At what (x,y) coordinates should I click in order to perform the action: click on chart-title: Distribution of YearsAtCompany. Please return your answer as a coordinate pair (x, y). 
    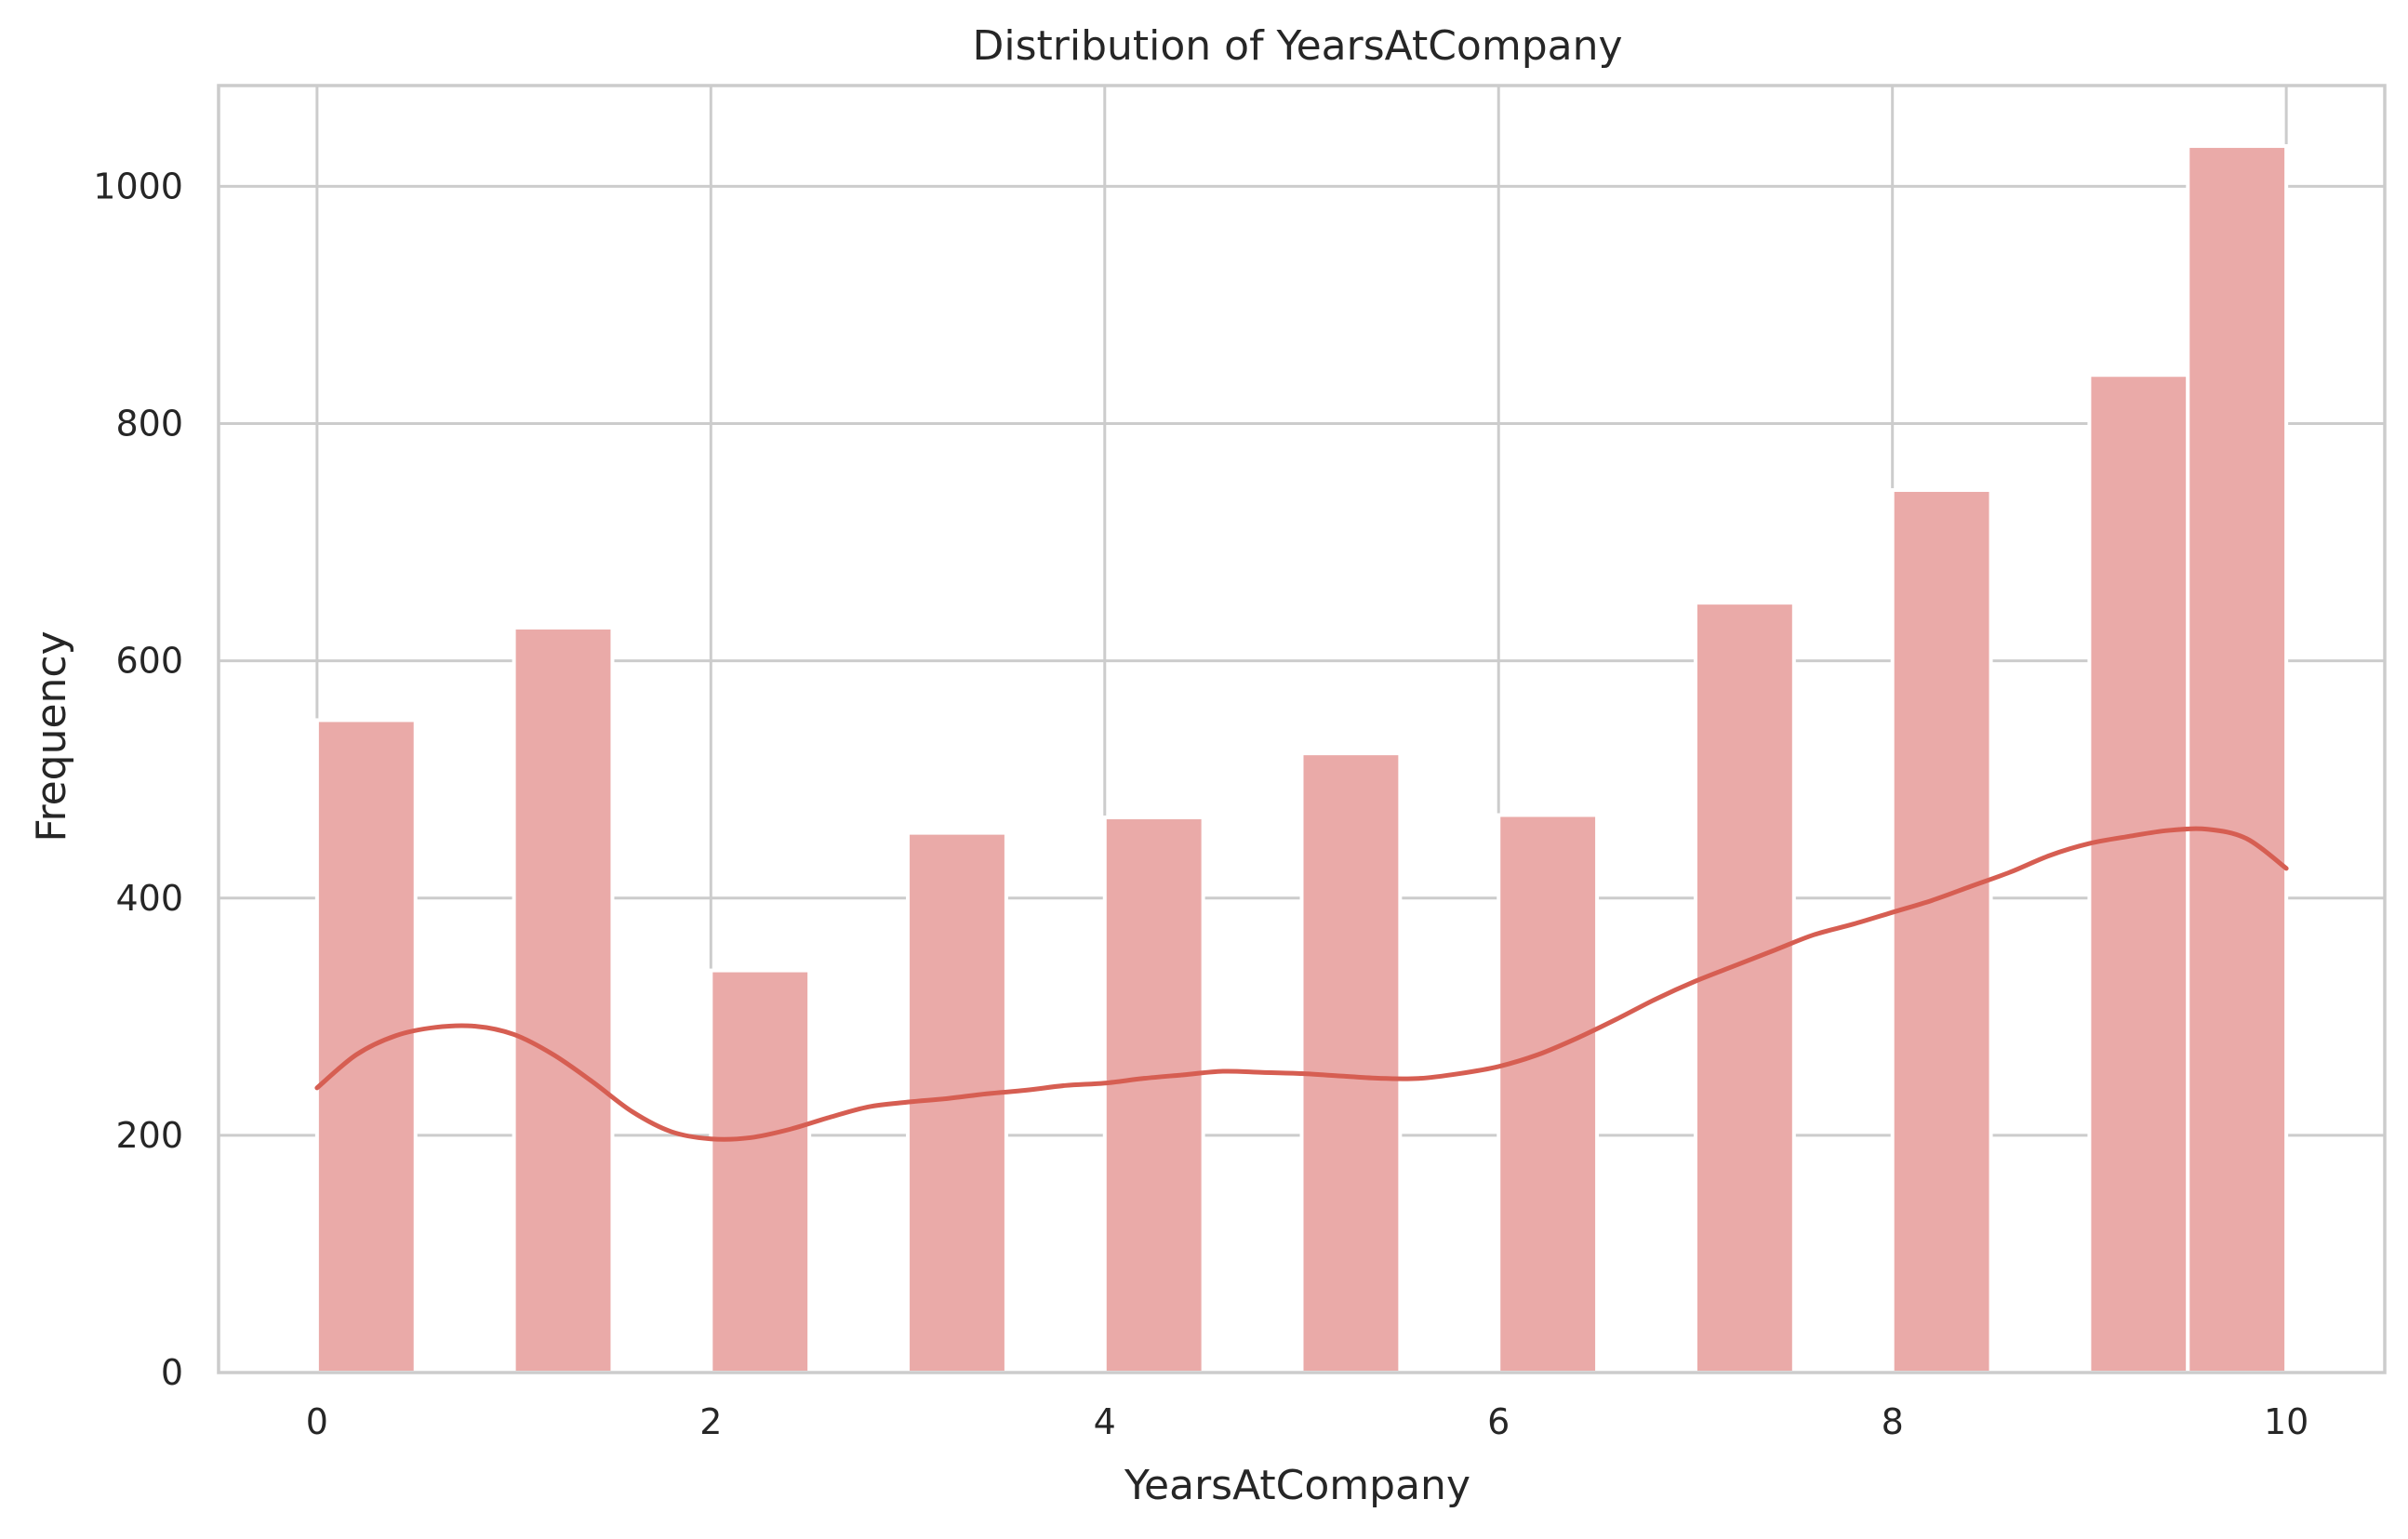
    Looking at the image, I should click on (1297, 46).